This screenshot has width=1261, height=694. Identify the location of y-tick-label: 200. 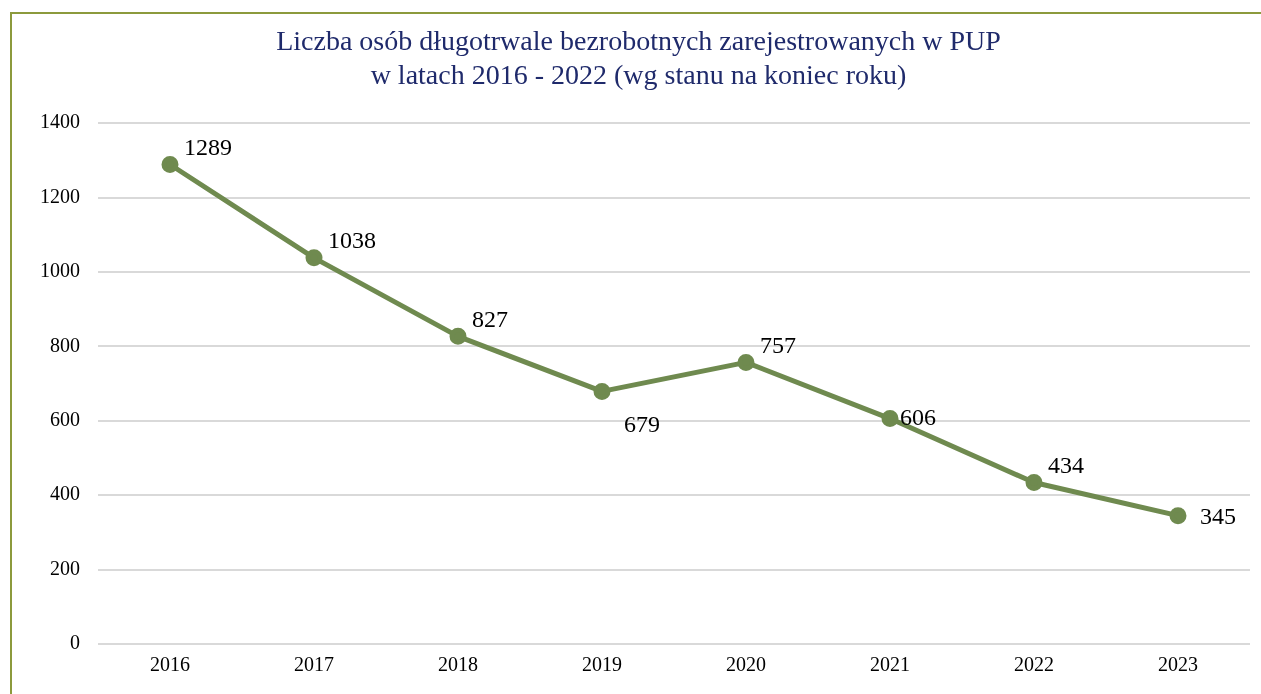
(65, 567).